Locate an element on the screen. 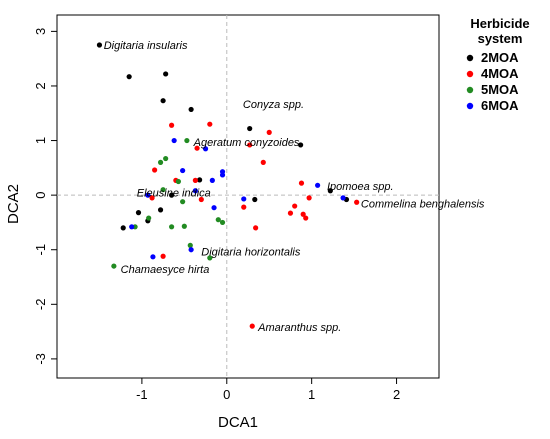 The height and width of the screenshot is (439, 550). y-tick-label: -3 is located at coordinates (40, 359).